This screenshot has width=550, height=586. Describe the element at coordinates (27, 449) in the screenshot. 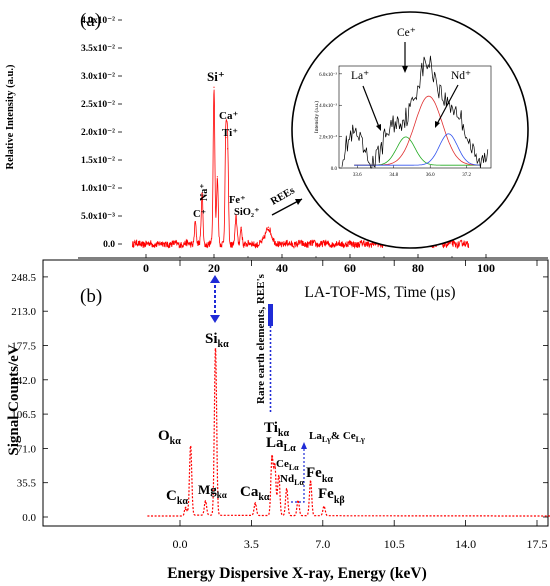

I see `panel-b-y-tick-label: 71.0` at that location.